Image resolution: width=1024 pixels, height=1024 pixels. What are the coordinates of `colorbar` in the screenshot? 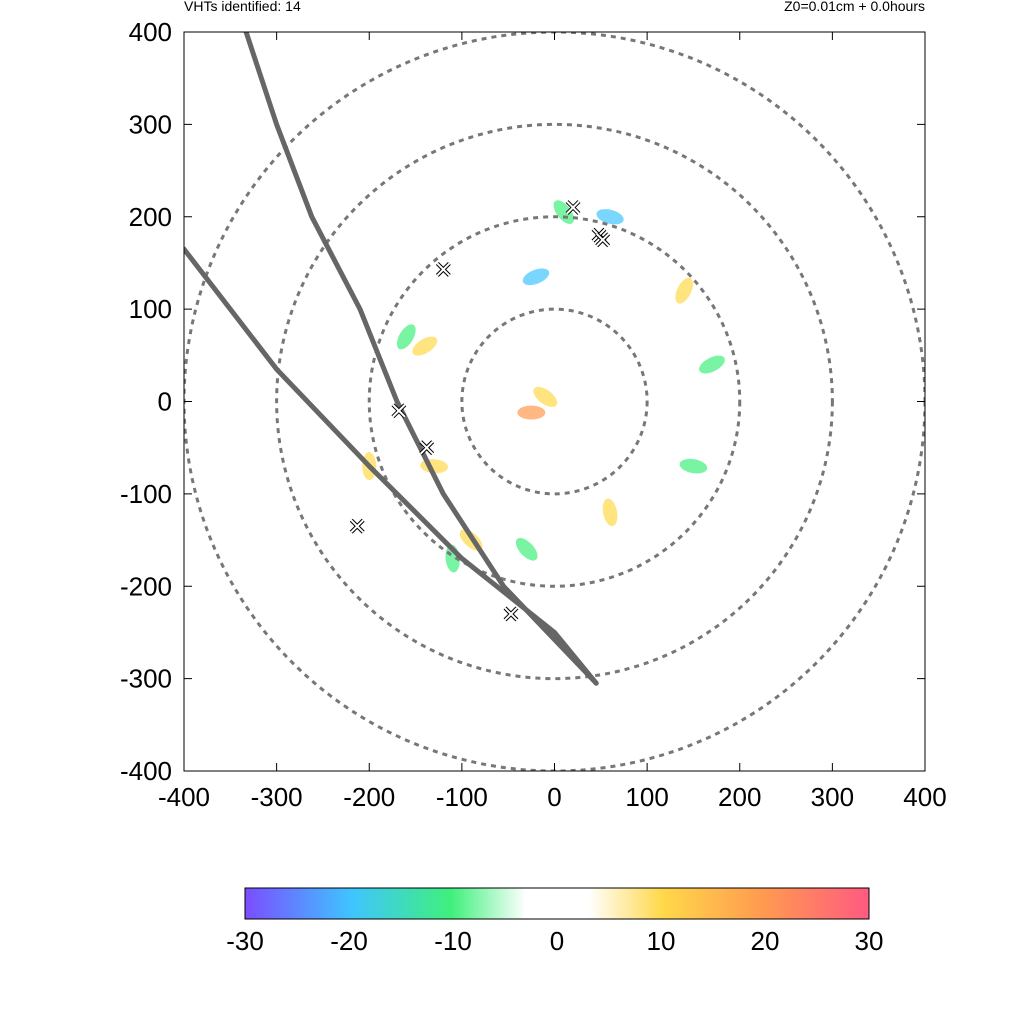 It's located at (557, 903).